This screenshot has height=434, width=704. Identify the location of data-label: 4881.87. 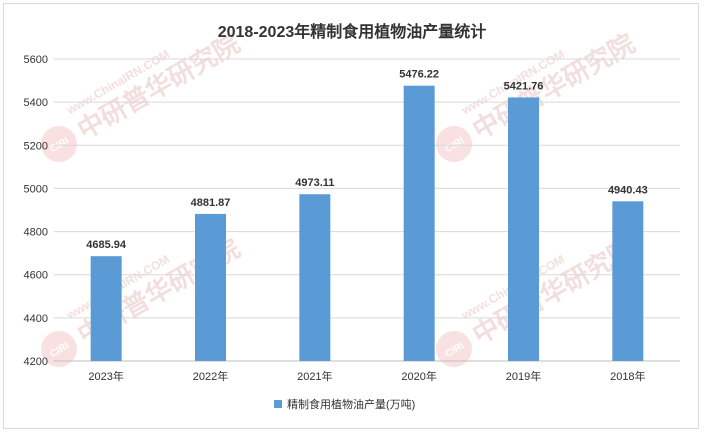
(211, 203).